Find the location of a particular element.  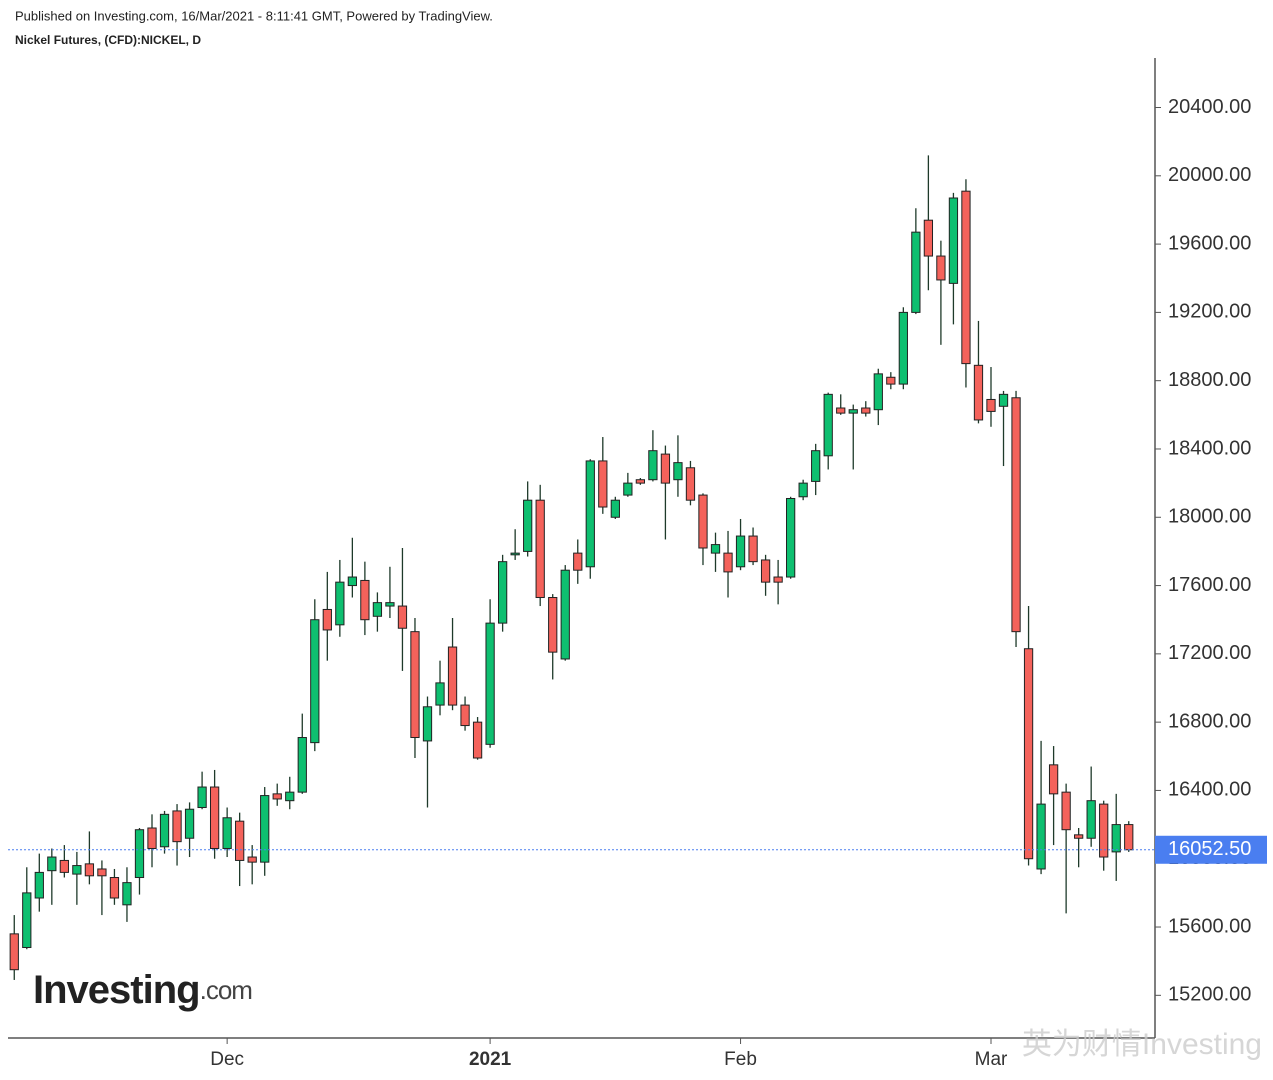

current-price-label: 16052.50 is located at coordinates (1209, 849).